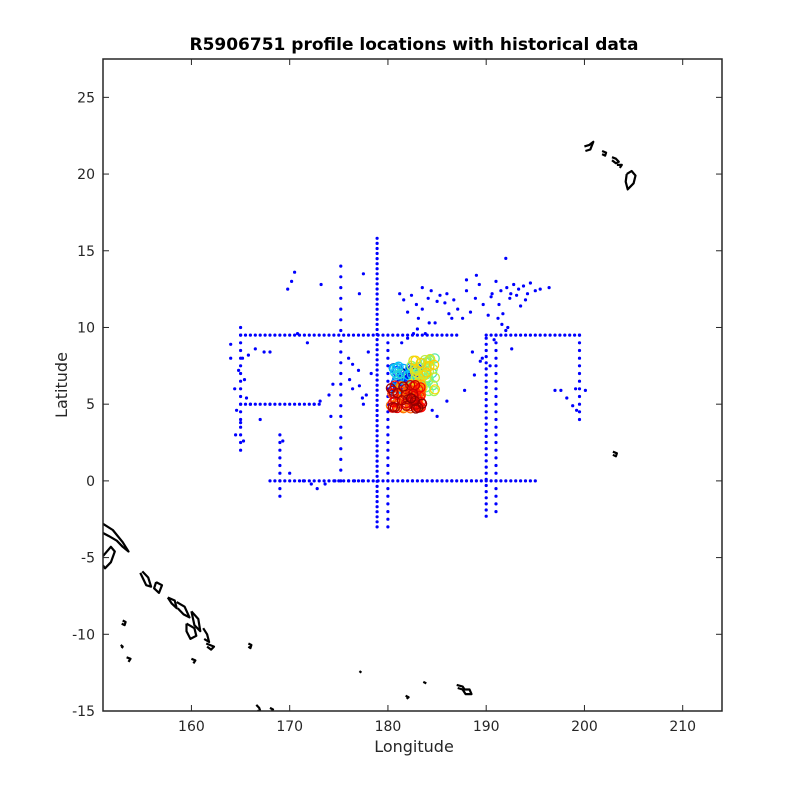  I want to click on x-tick-label: 190, so click(486, 727).